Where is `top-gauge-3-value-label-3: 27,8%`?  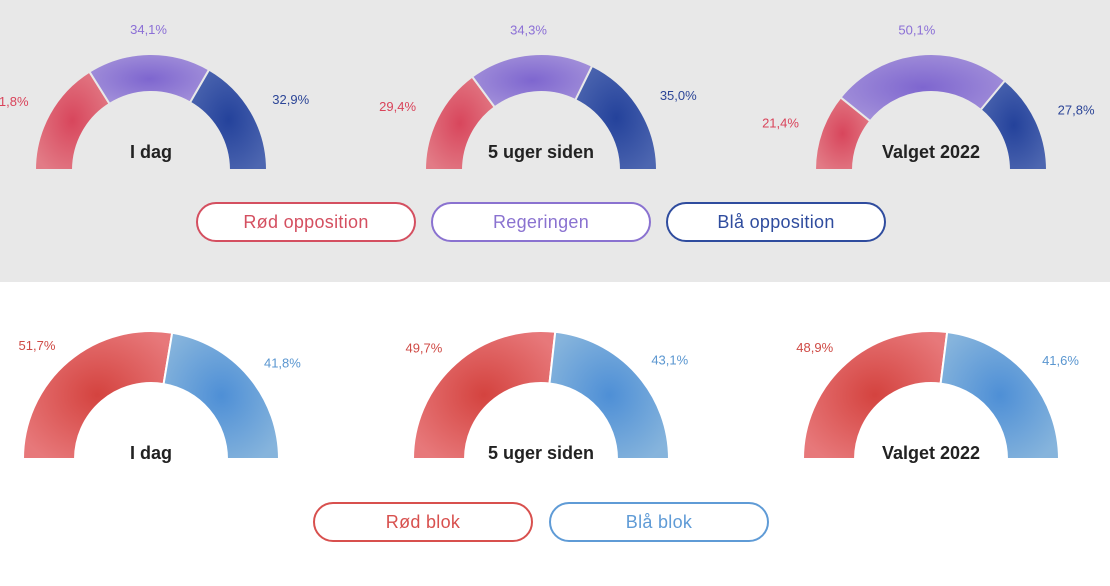 top-gauge-3-value-label-3: 27,8% is located at coordinates (1076, 109).